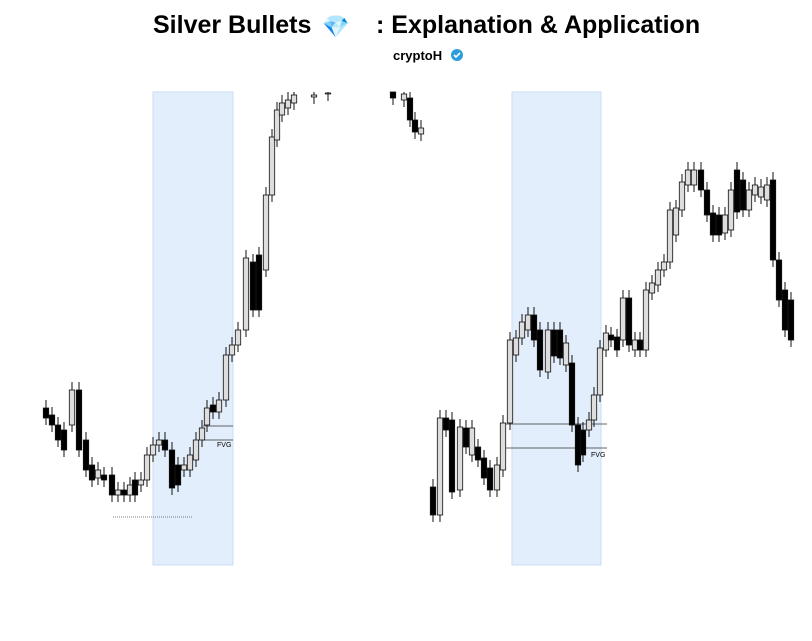  What do you see at coordinates (457, 55) in the screenshot?
I see `badge-check` at bounding box center [457, 55].